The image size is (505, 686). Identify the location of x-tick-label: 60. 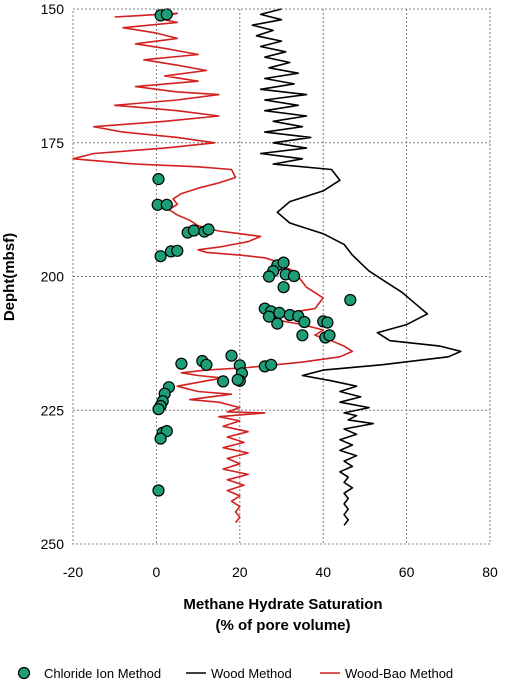
(407, 572).